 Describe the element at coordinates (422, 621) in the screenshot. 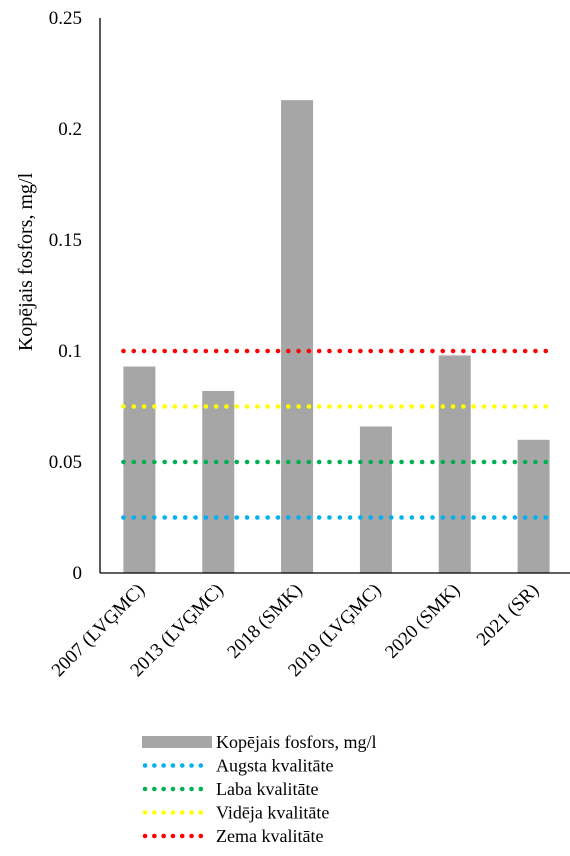

I see `x-tick-label: 2020 (SMK)` at that location.